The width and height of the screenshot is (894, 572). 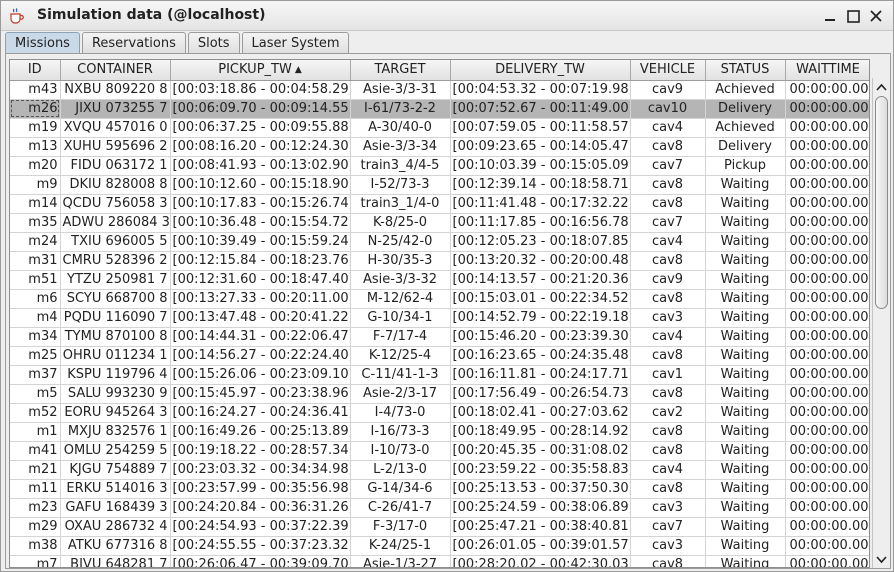 I want to click on container-cell: DKIU 828008 8, so click(x=115, y=185).